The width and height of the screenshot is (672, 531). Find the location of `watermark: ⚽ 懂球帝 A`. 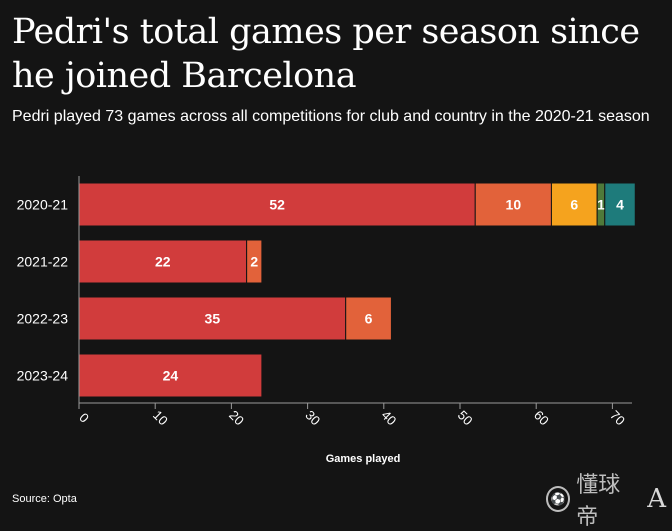

watermark: ⚽ 懂球帝 A is located at coordinates (606, 501).